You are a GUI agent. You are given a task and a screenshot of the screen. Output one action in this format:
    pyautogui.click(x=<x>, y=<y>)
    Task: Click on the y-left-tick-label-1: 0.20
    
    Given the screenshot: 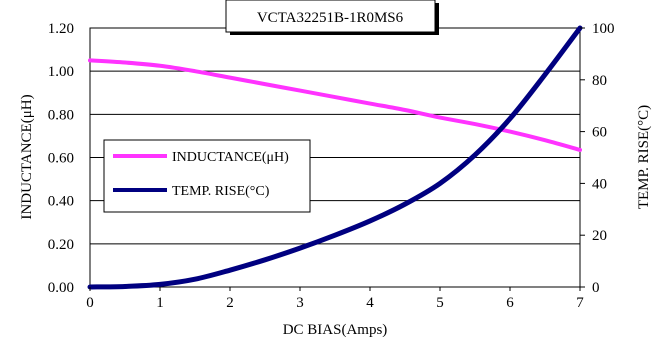 What is the action you would take?
    pyautogui.click(x=61, y=245)
    